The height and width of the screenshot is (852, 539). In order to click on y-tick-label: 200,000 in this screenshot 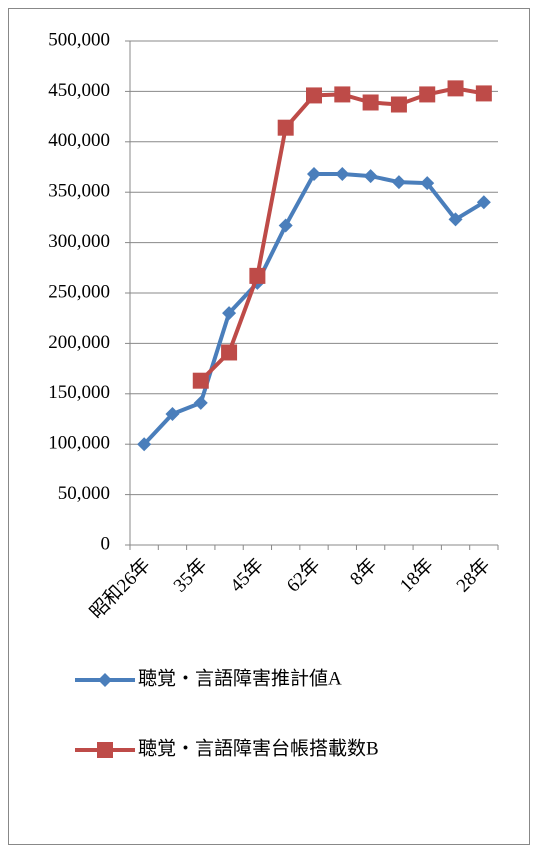, I will do `click(79, 342)`.